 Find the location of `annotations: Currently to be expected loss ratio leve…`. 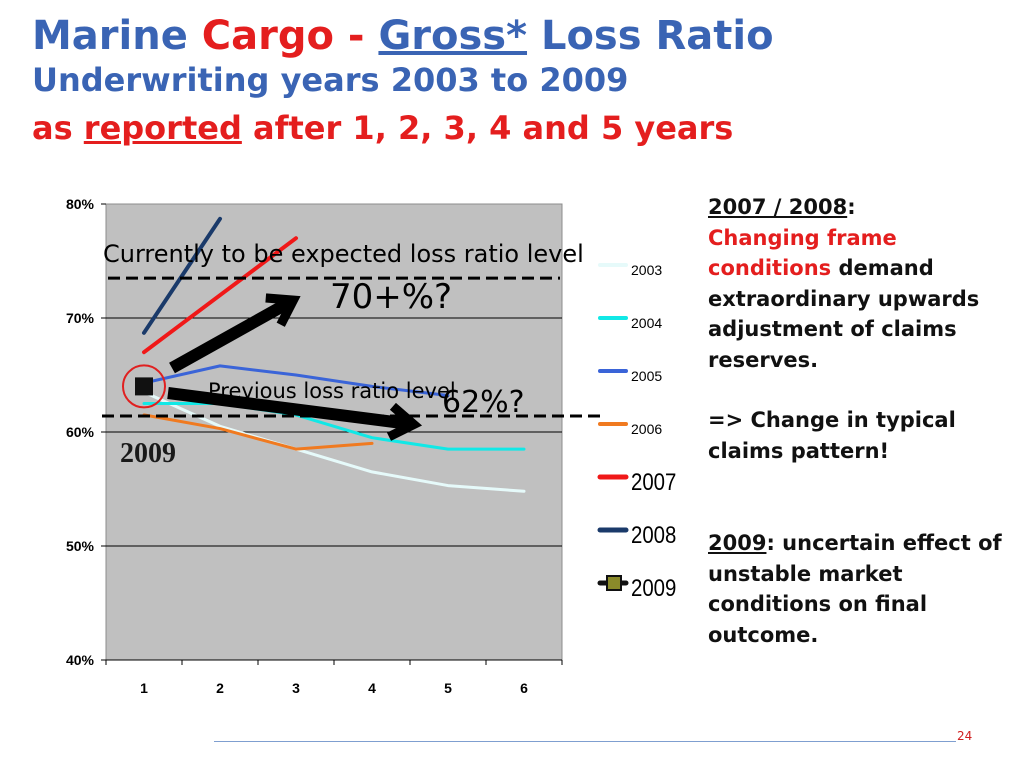

annotations: Currently to be expected loss ratio leve… is located at coordinates (351, 354).